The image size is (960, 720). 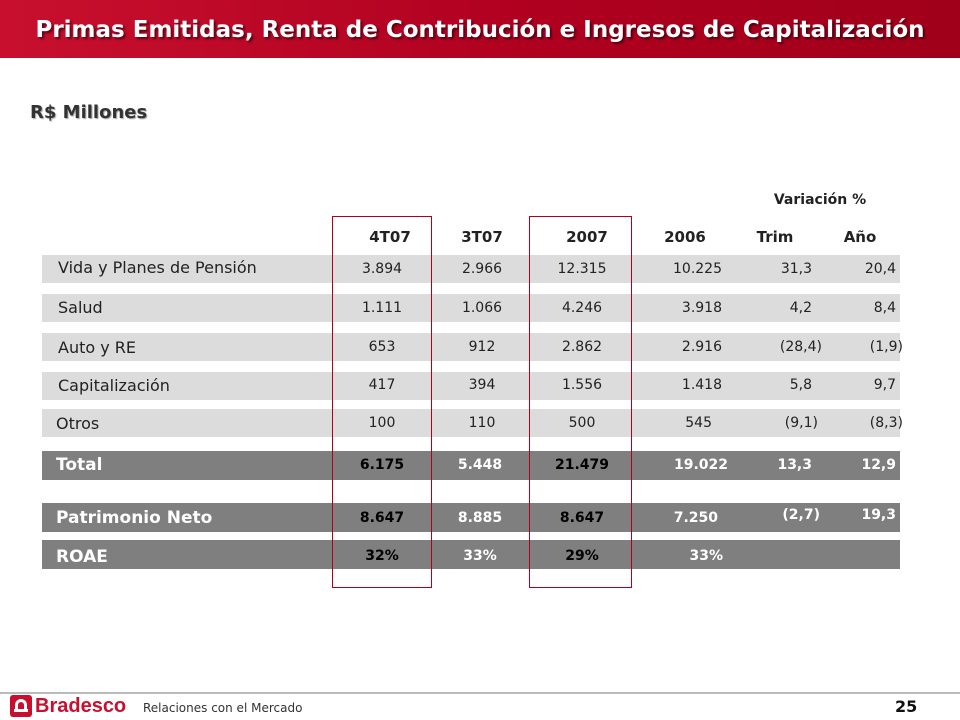 I want to click on cell-otros-2006: 545, so click(x=698, y=423).